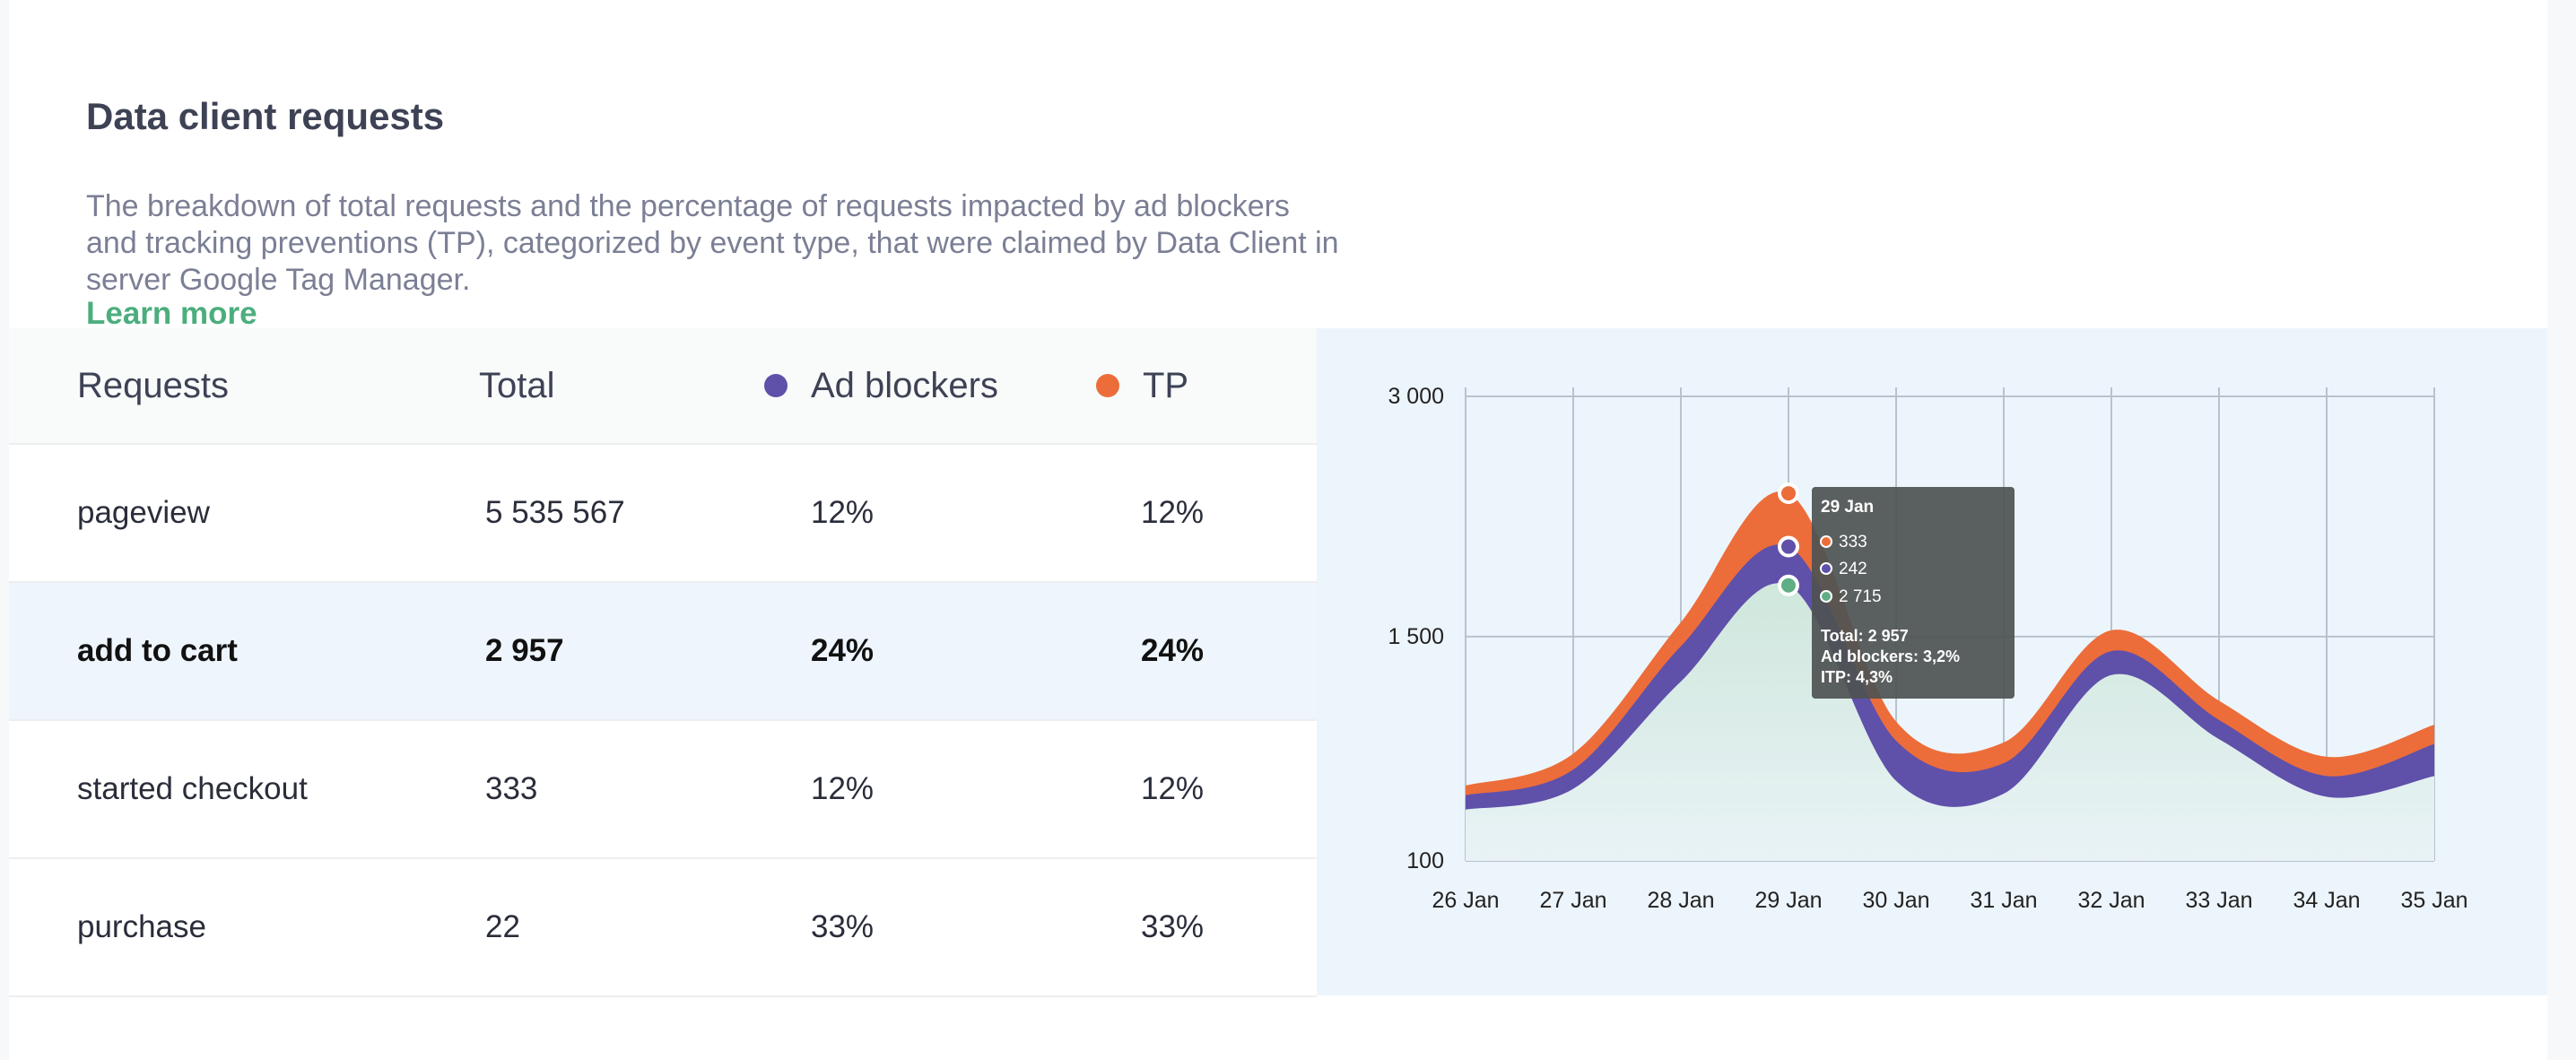 This screenshot has height=1060, width=2576. Describe the element at coordinates (1895, 900) in the screenshot. I see `x-tick-label: 30 Jan` at that location.